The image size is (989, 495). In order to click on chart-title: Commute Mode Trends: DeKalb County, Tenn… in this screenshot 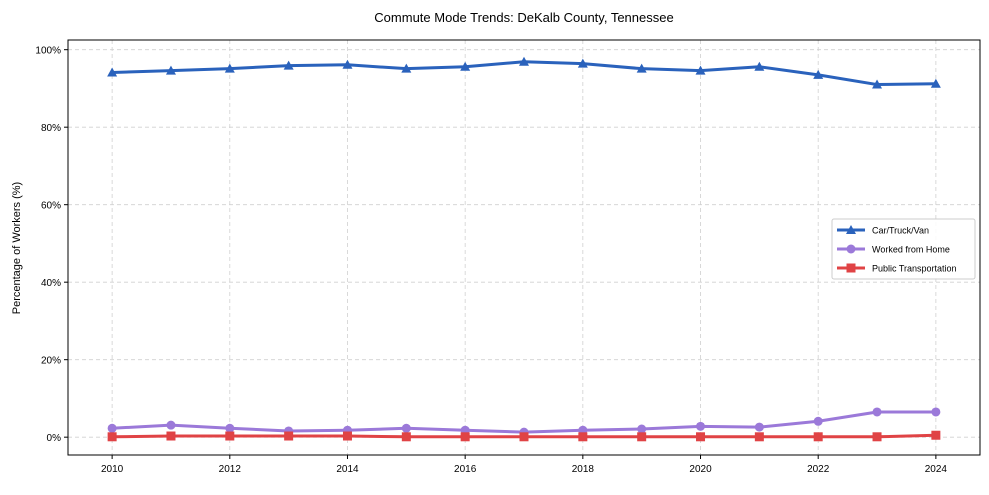, I will do `click(523, 17)`.